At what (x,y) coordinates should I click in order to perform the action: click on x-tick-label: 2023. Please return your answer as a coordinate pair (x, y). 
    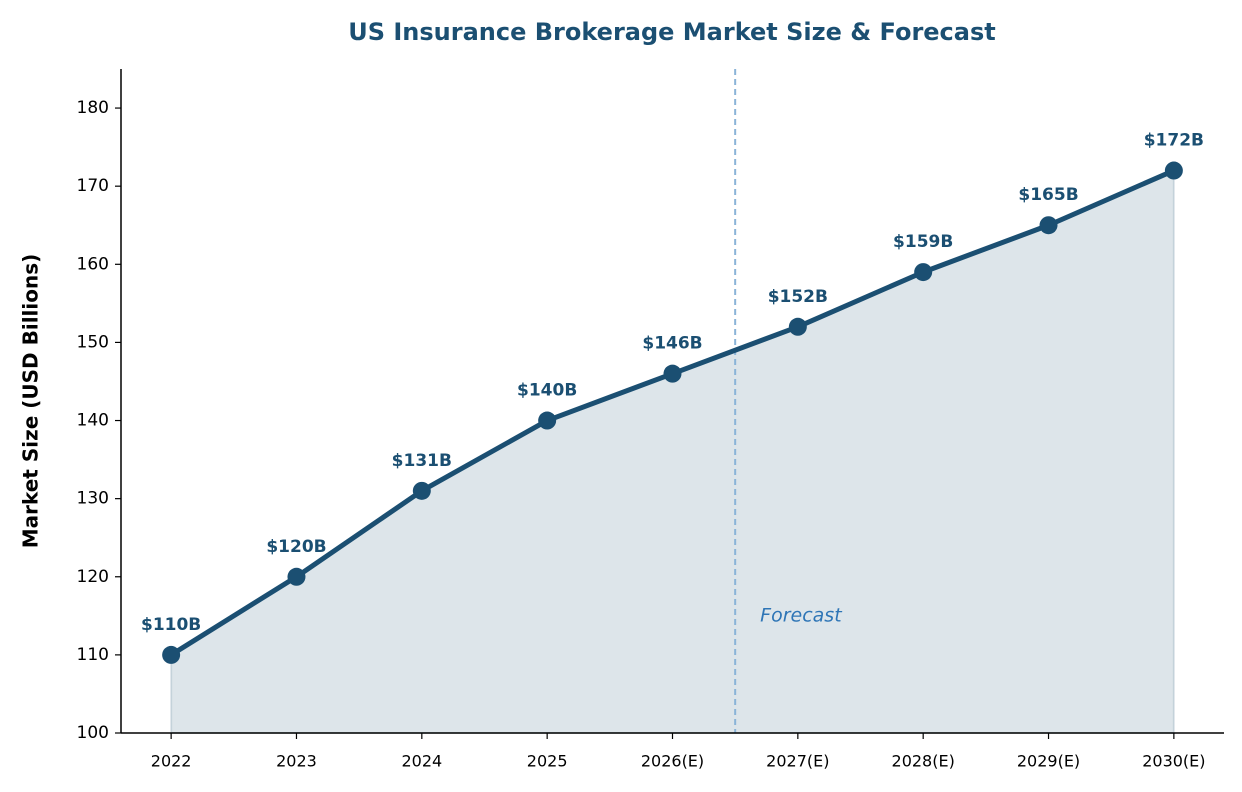
    Looking at the image, I should click on (296, 761).